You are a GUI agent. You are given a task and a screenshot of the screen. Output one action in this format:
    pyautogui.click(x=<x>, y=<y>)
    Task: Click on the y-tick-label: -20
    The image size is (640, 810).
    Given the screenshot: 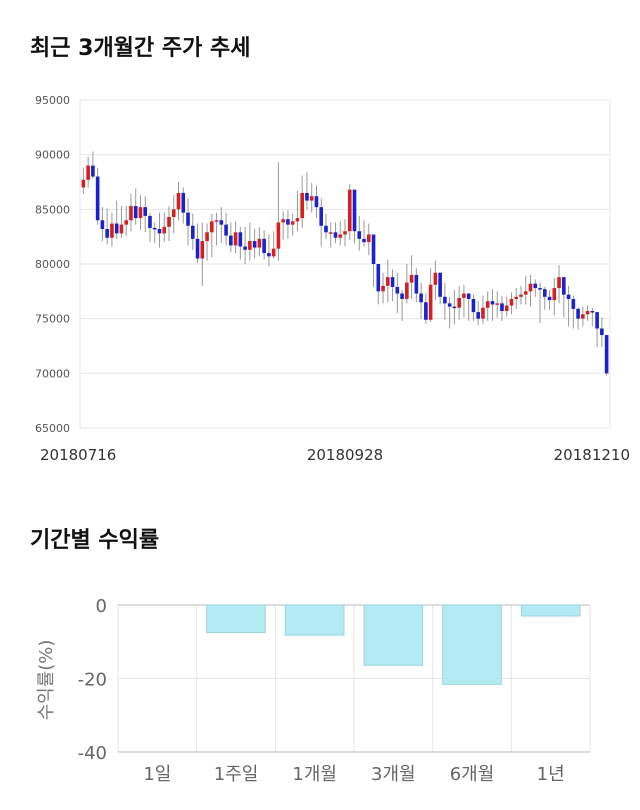 What is the action you would take?
    pyautogui.click(x=92, y=680)
    